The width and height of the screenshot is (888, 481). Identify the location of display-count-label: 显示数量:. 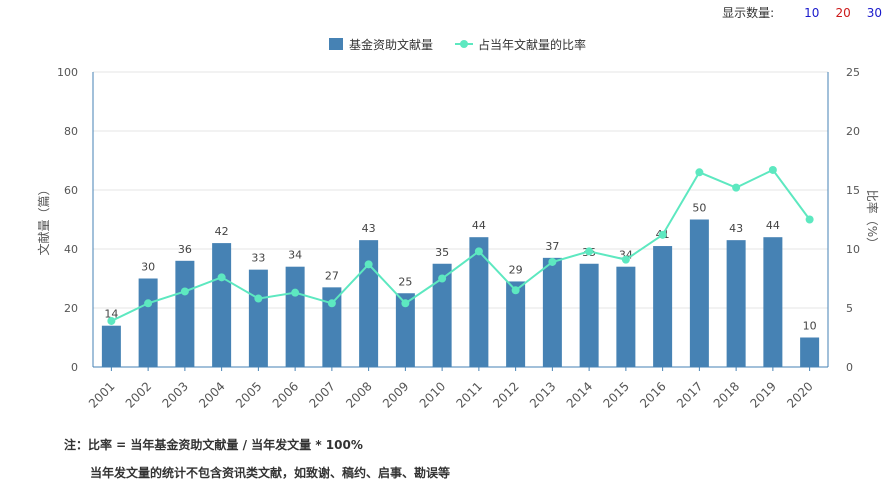
(748, 13).